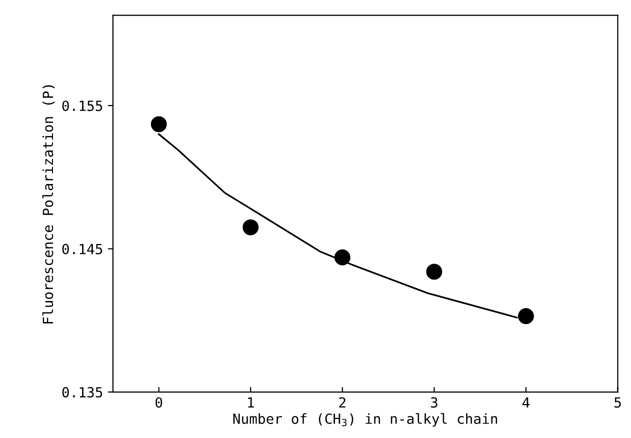 This screenshot has width=631, height=438. Describe the element at coordinates (82, 249) in the screenshot. I see `y-tick-label: 0.145` at that location.